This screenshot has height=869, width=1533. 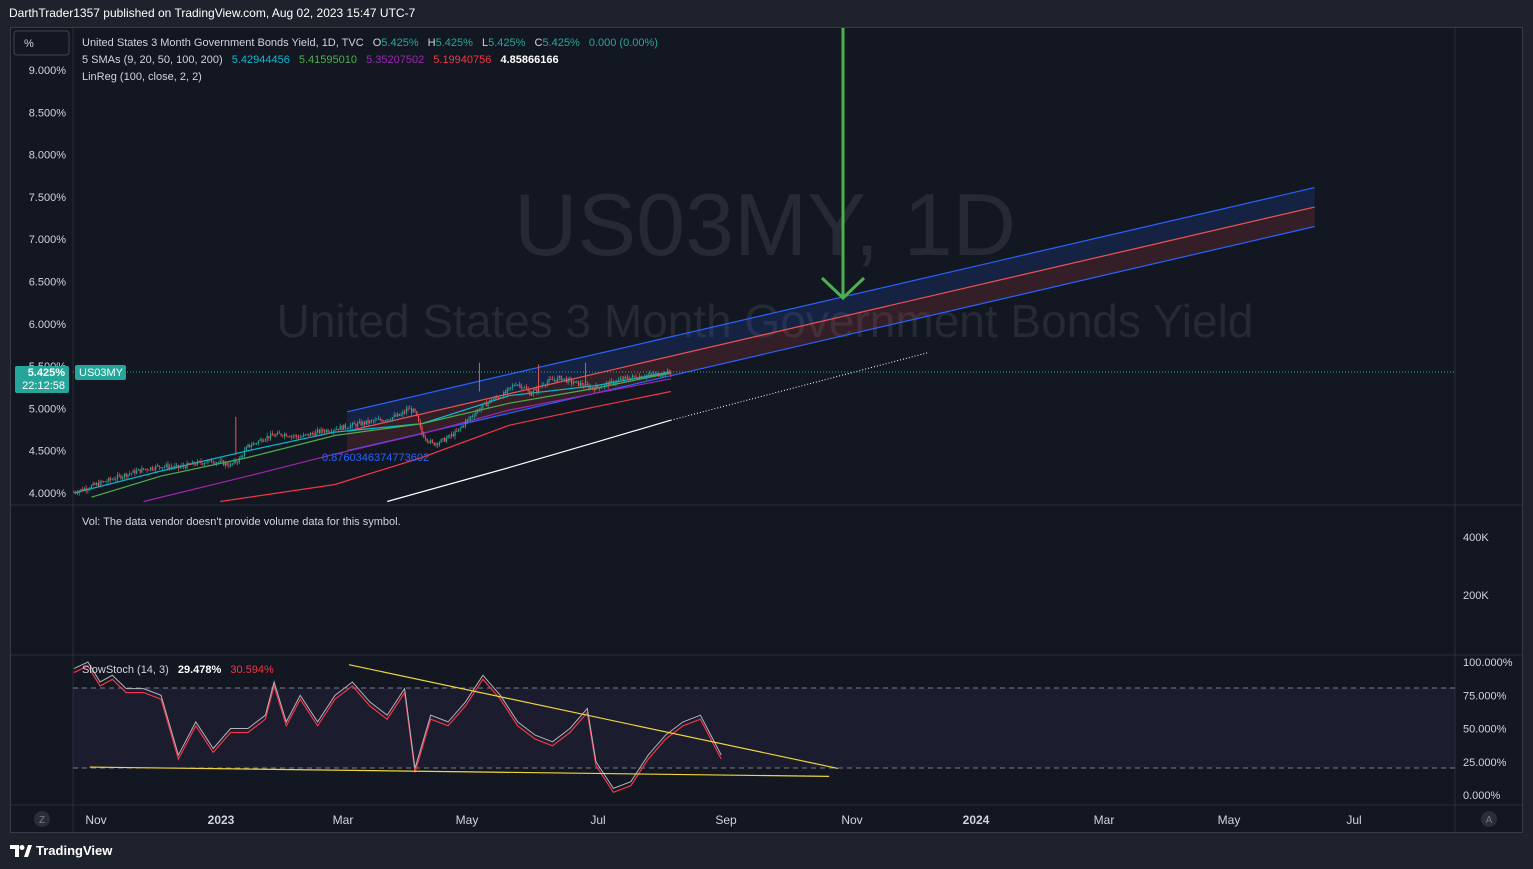 I want to click on stoch-axis: 100.000% 75.000% 50.000% 25.000% 0.000%, so click(x=1488, y=729).